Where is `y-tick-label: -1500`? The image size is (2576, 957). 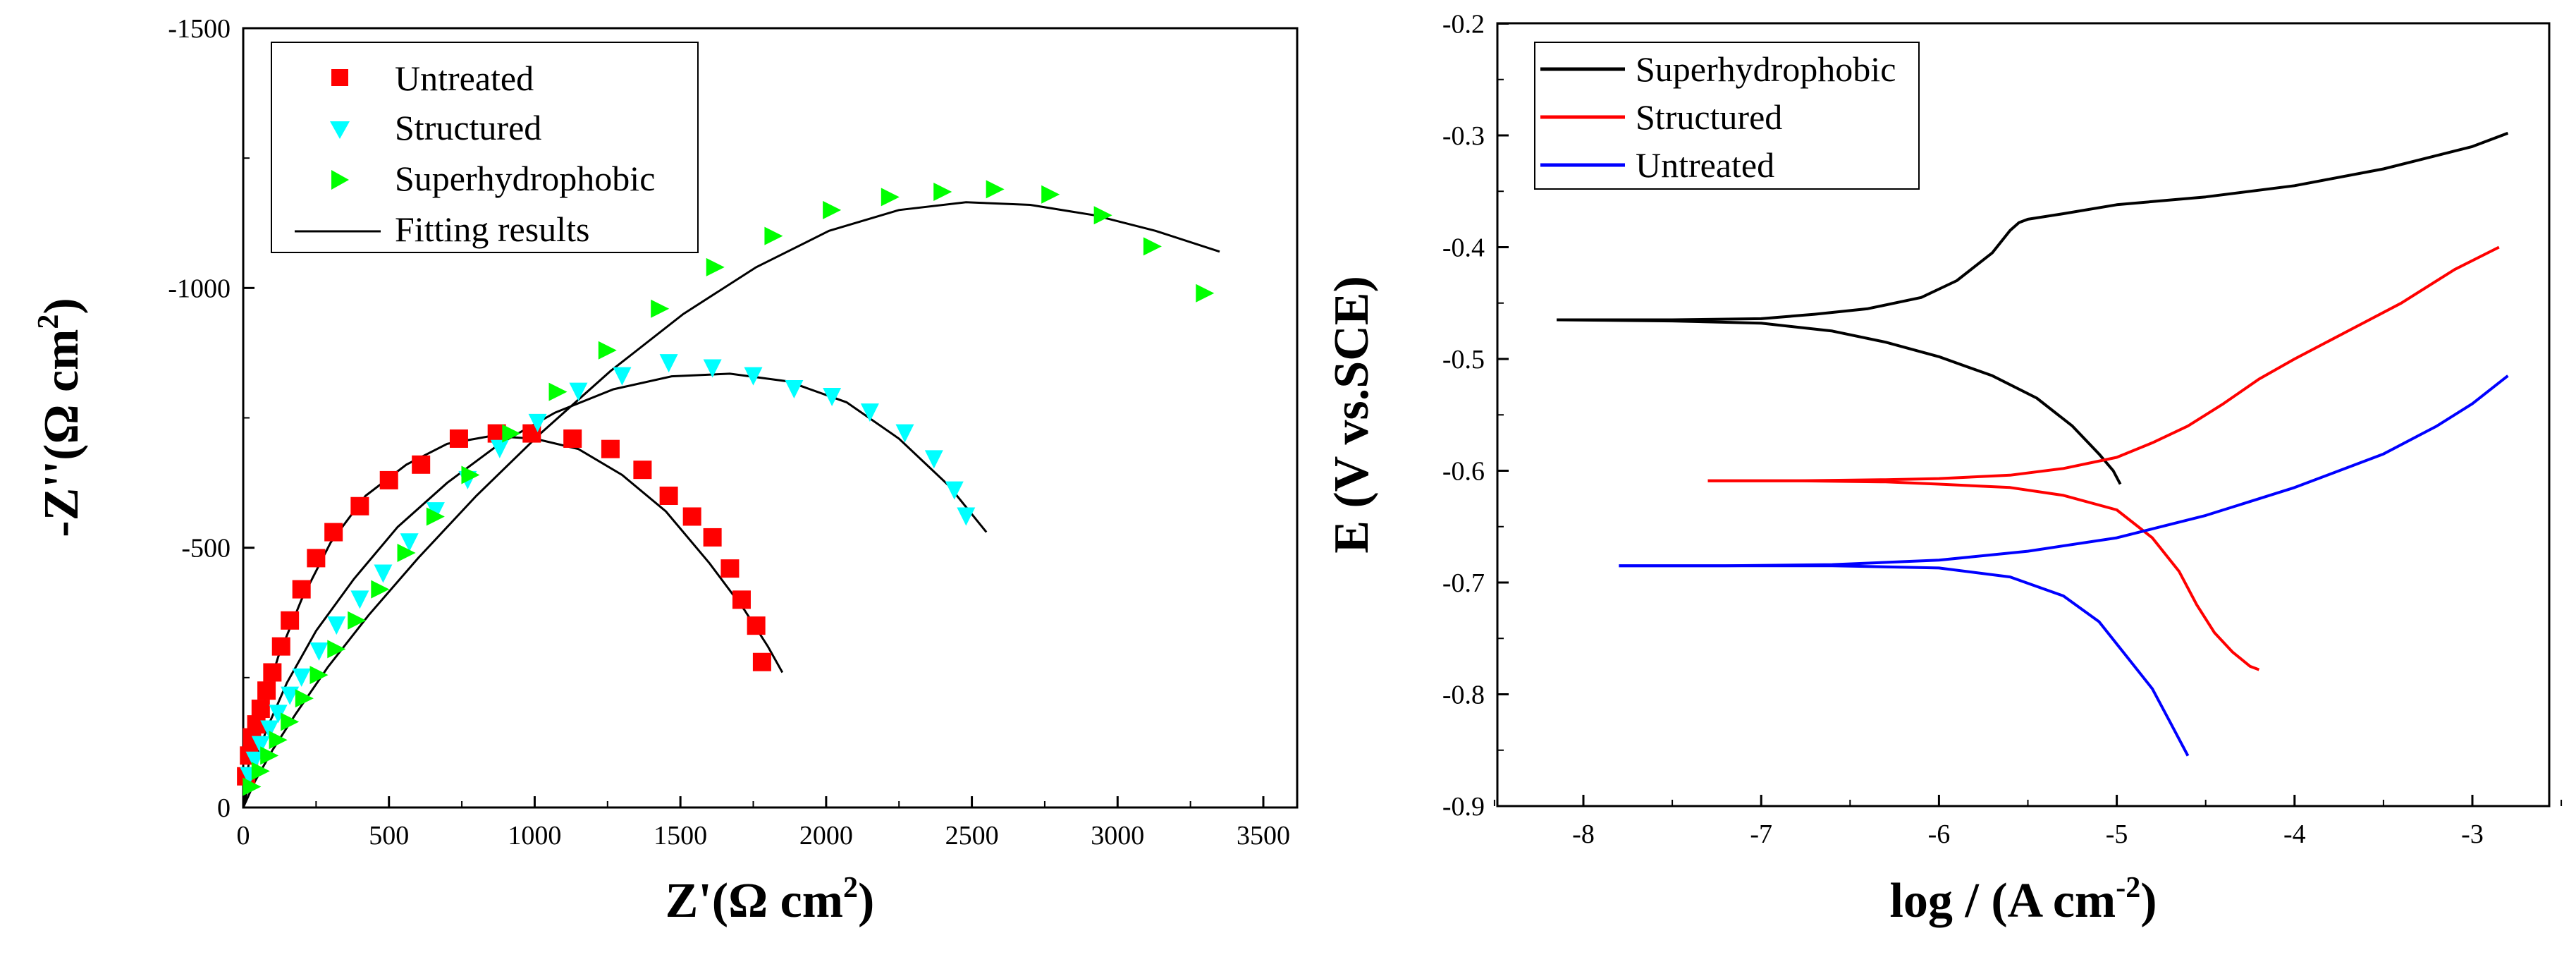 y-tick-label: -1500 is located at coordinates (199, 29).